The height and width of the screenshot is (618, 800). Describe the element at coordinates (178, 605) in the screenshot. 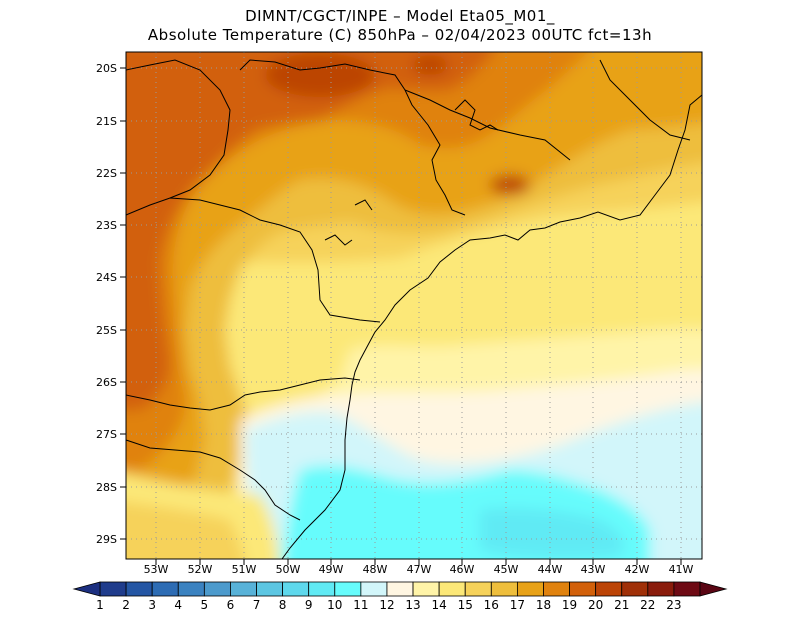

I see `colorbar-label: 4` at that location.